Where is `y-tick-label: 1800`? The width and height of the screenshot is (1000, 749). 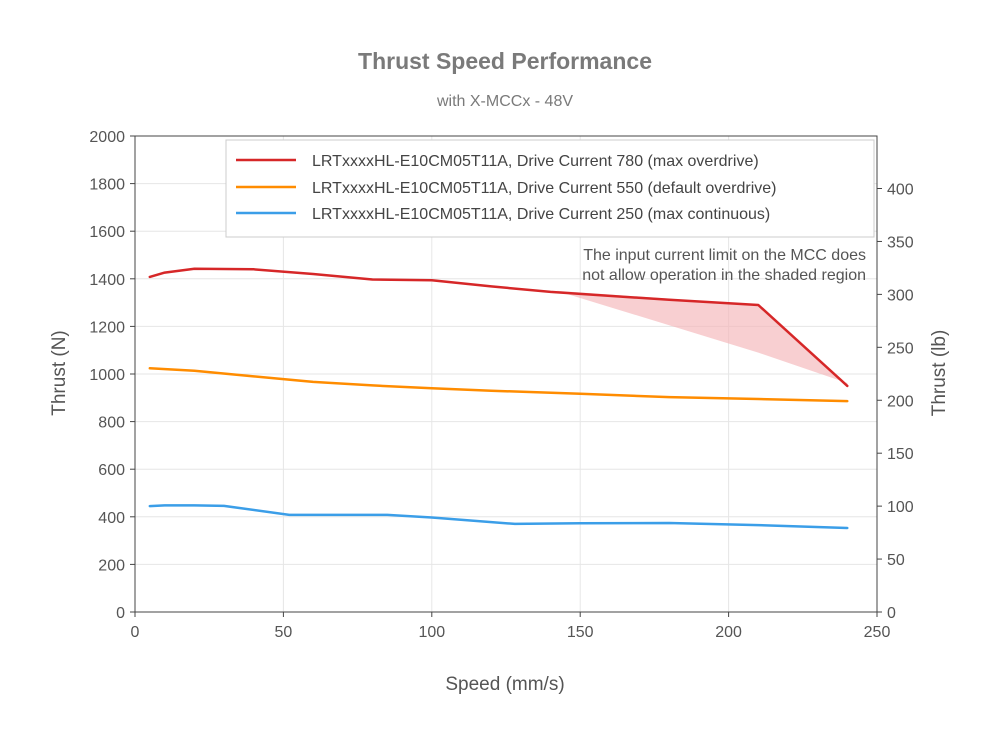 y-tick-label: 1800 is located at coordinates (107, 185).